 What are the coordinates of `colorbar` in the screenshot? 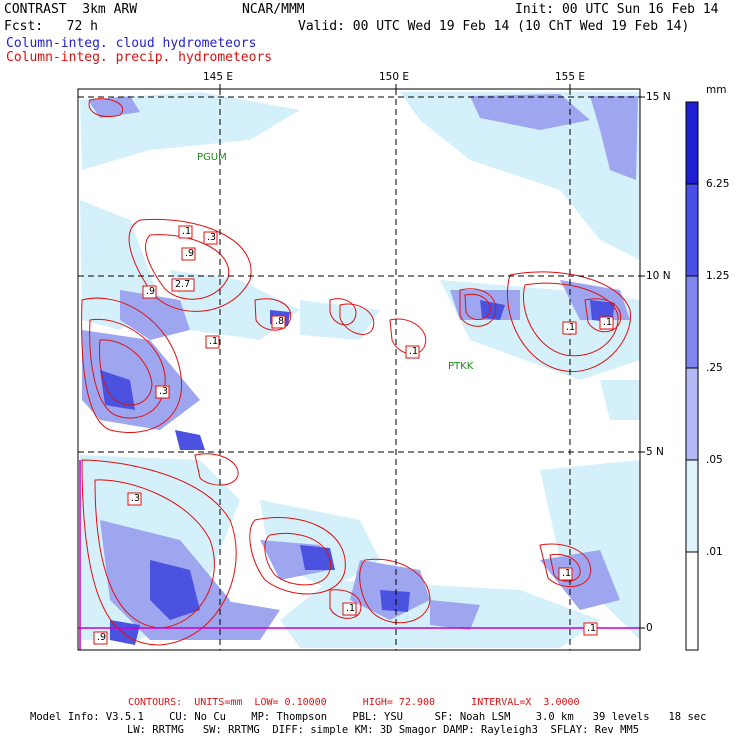 It's located at (692, 376).